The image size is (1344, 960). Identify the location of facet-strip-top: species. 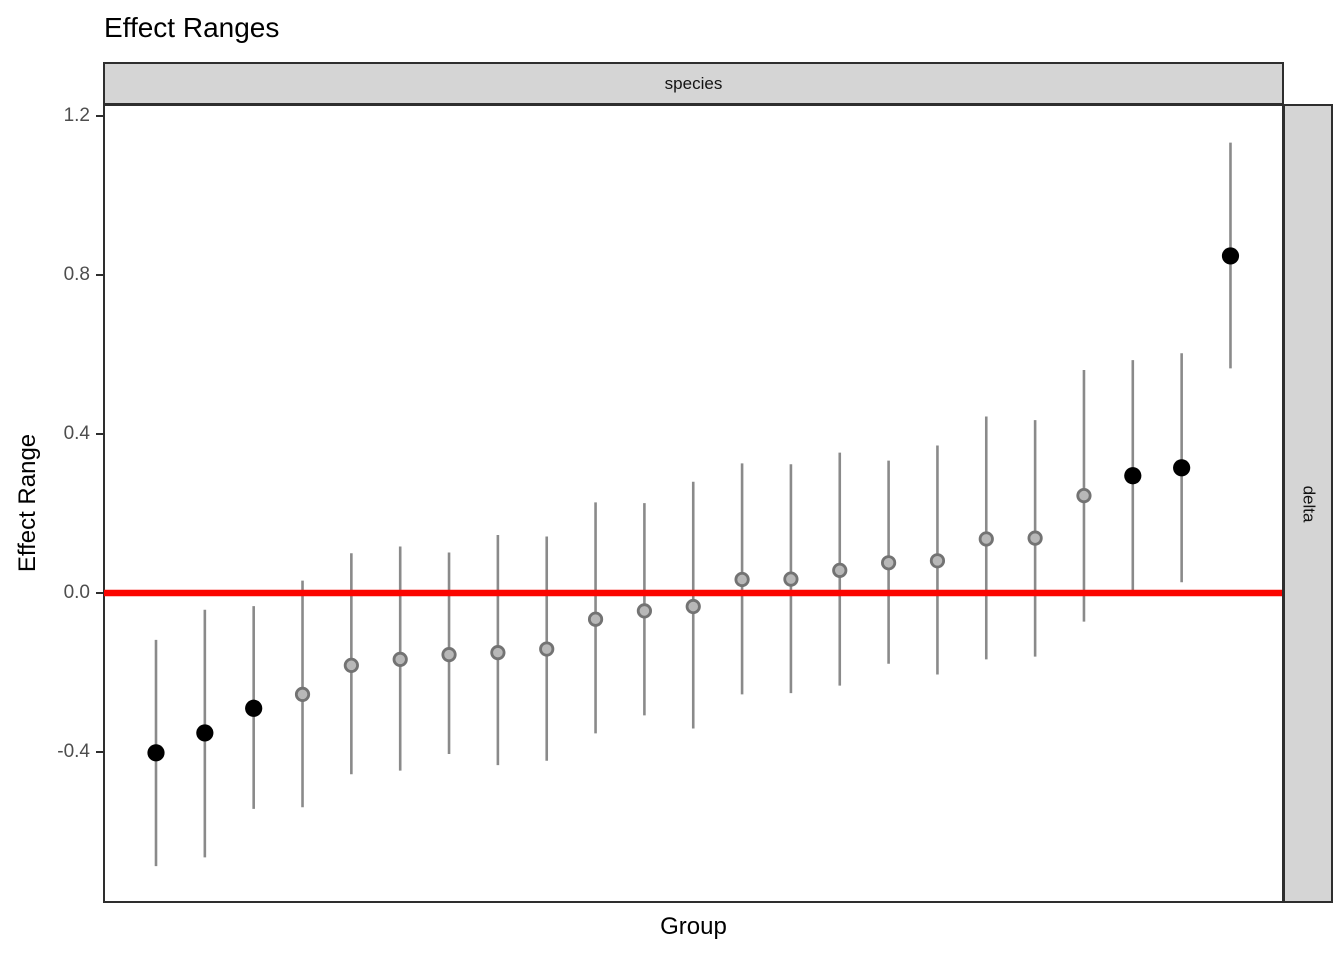
(693, 83).